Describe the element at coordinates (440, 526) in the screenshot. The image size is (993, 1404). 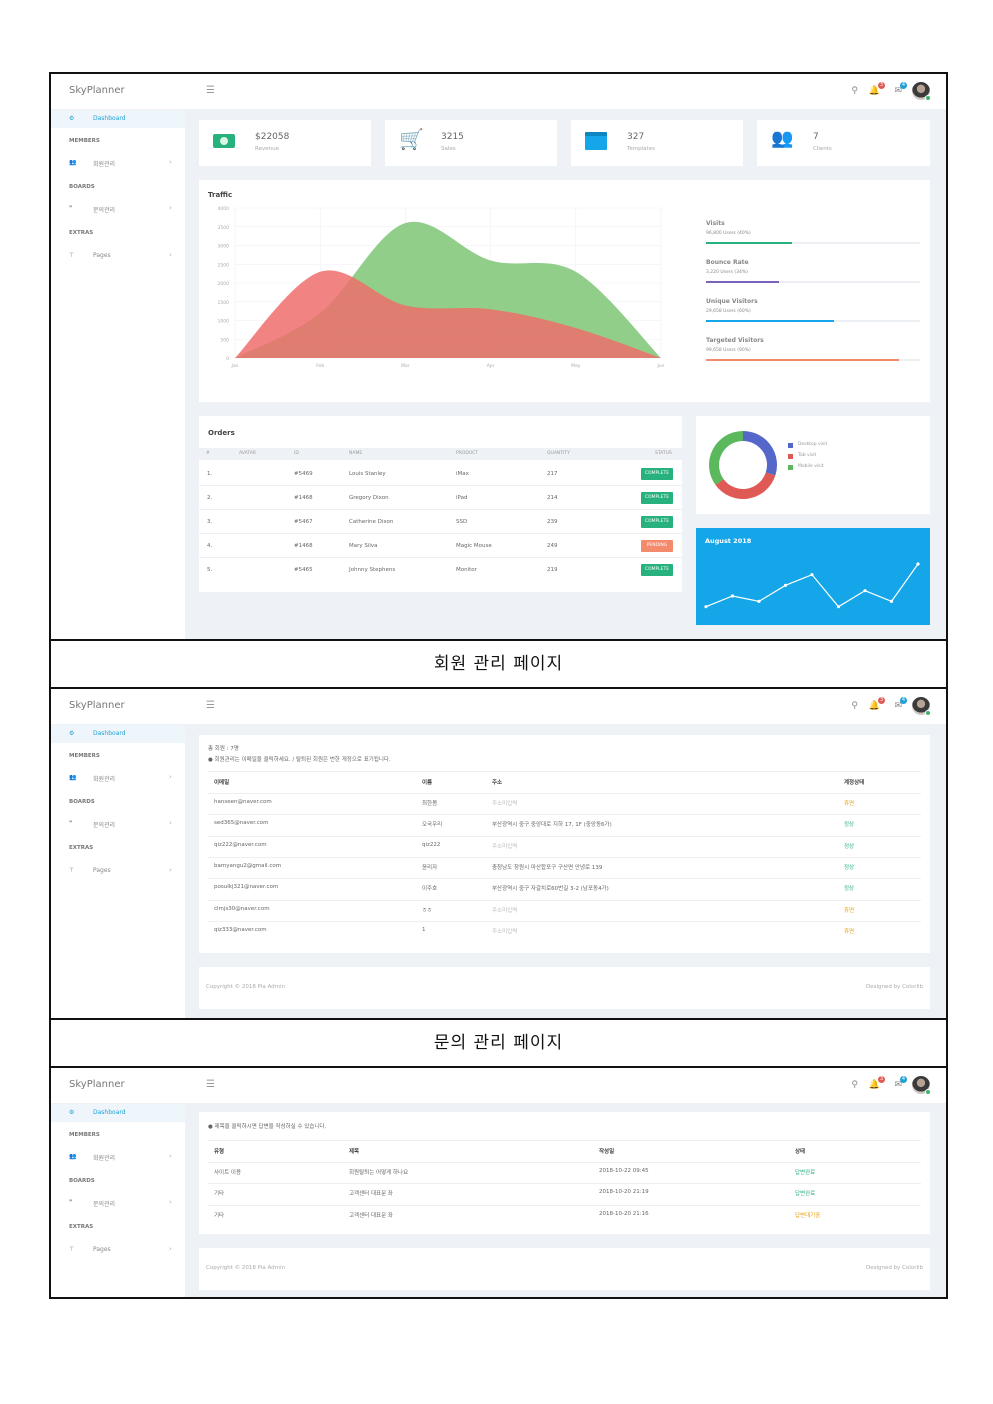
I see `order-row: 3. #5467 Catherine Dixon SSD 239 COMPLETE` at that location.